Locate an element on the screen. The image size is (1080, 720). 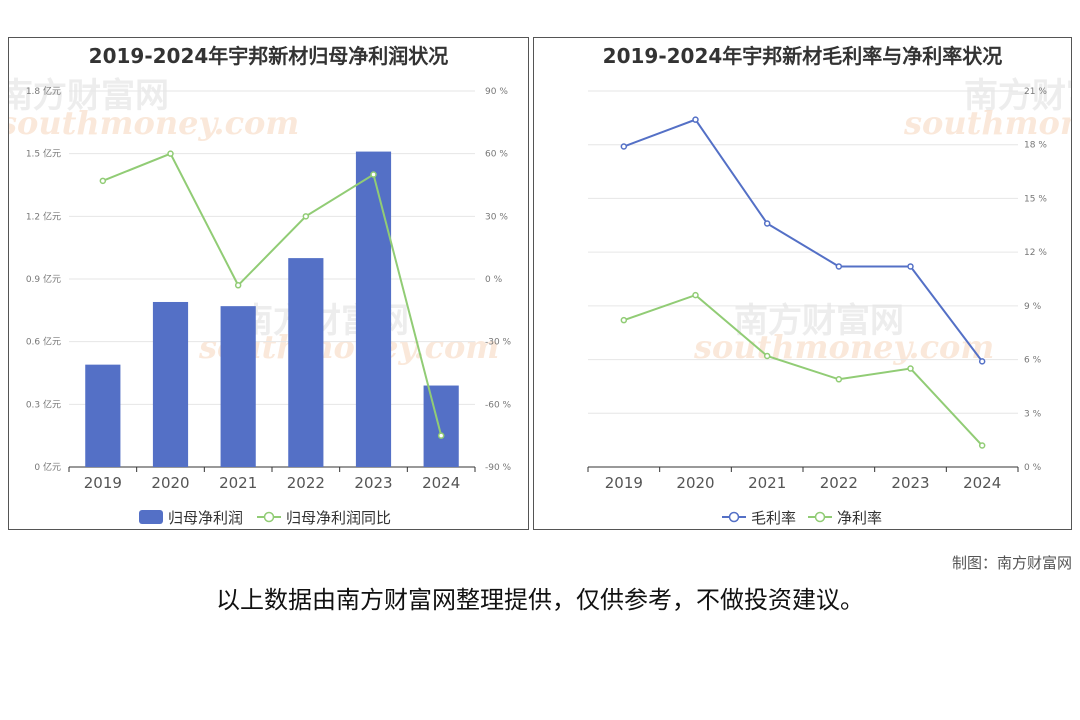
y-right-tick-label: 15 % is located at coordinates (1035, 199).